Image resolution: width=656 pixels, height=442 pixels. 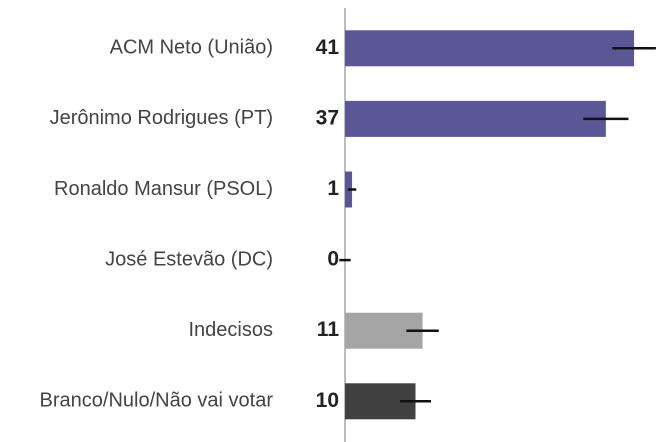 What do you see at coordinates (163, 189) in the screenshot?
I see `category-label: Ronaldo Mansur (PSOL)` at bounding box center [163, 189].